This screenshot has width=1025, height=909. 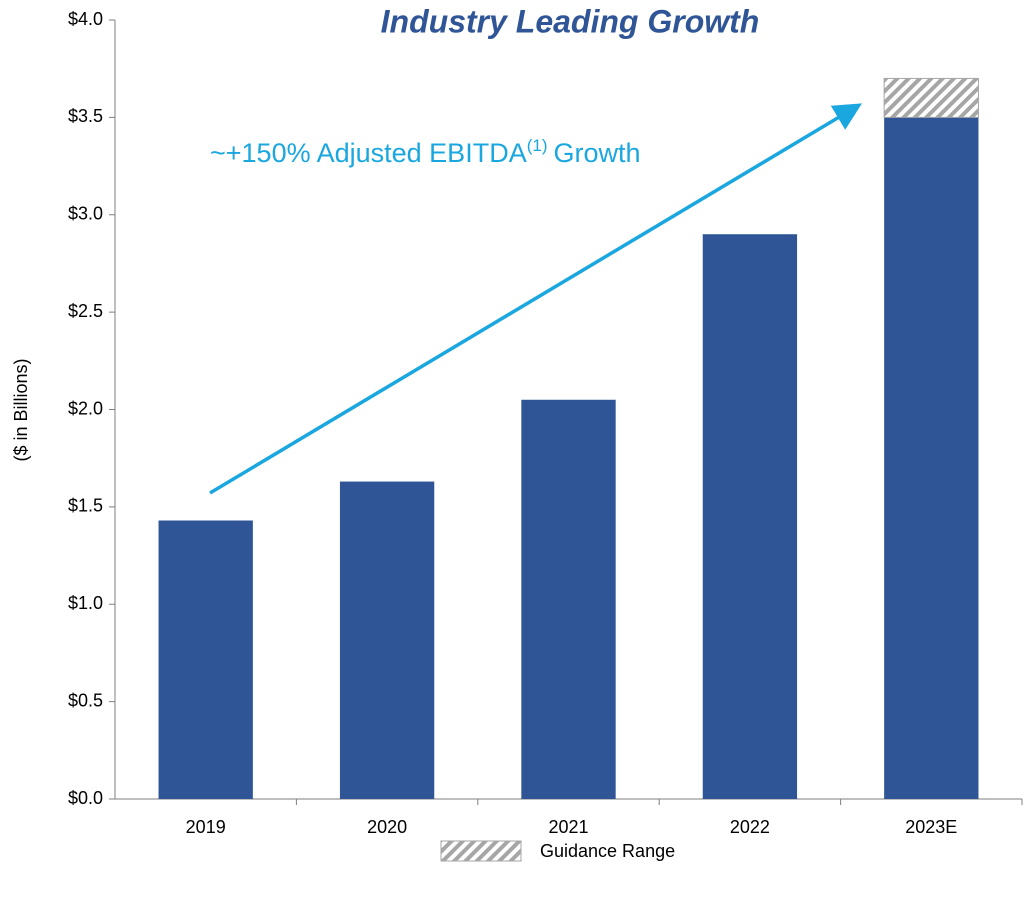 What do you see at coordinates (596, 153) in the screenshot?
I see `annotation-text-after: Growth` at bounding box center [596, 153].